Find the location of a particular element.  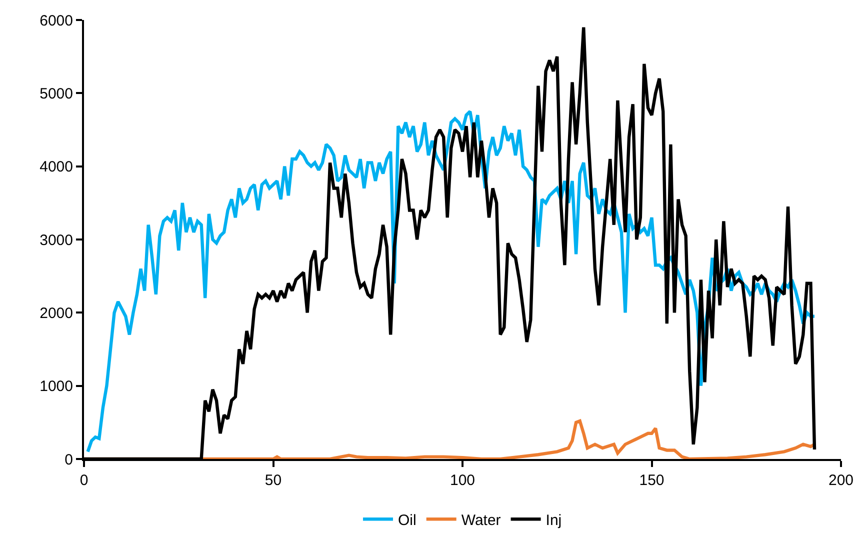

x-tick-label: 100 is located at coordinates (463, 480).